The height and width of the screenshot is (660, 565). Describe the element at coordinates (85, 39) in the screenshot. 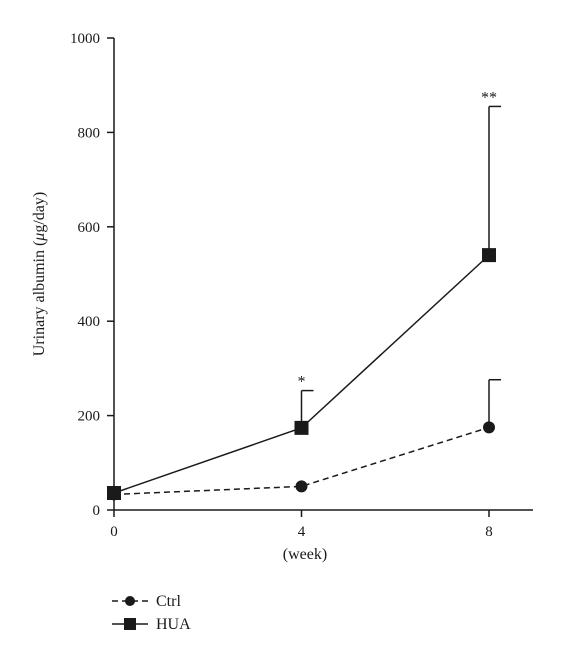

I see `y-tick-label: 1000` at that location.